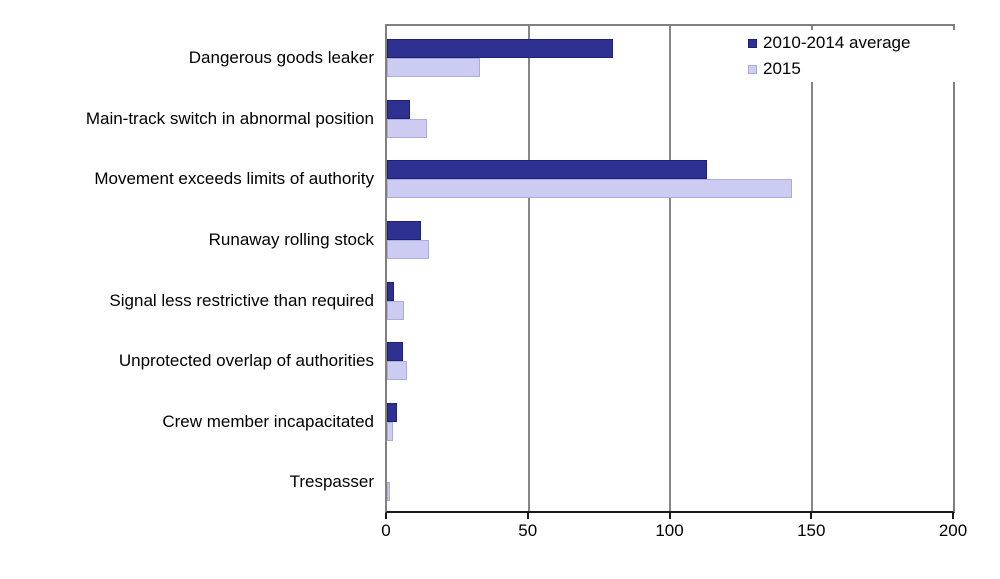 The height and width of the screenshot is (579, 1000). What do you see at coordinates (234, 179) in the screenshot?
I see `category-label: Movement exceeds limits of authority` at bounding box center [234, 179].